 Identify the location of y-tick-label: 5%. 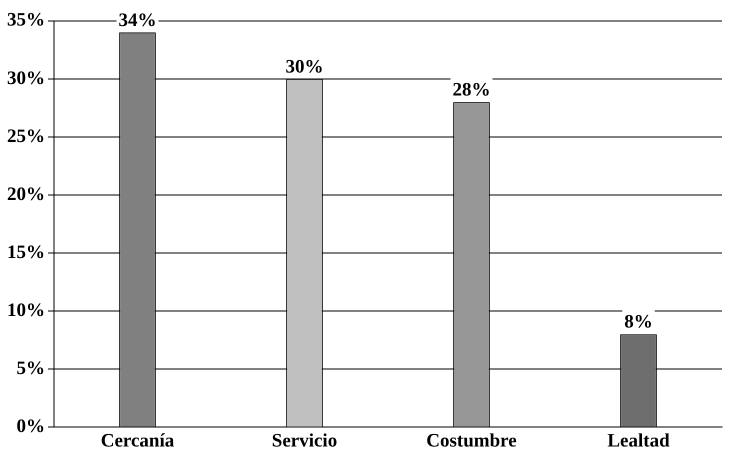
(30, 369).